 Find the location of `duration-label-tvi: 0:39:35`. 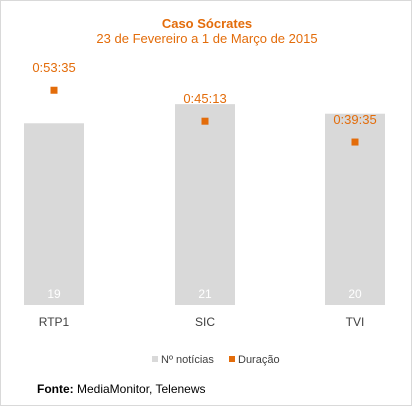

duration-label-tvi: 0:39:35 is located at coordinates (354, 119).